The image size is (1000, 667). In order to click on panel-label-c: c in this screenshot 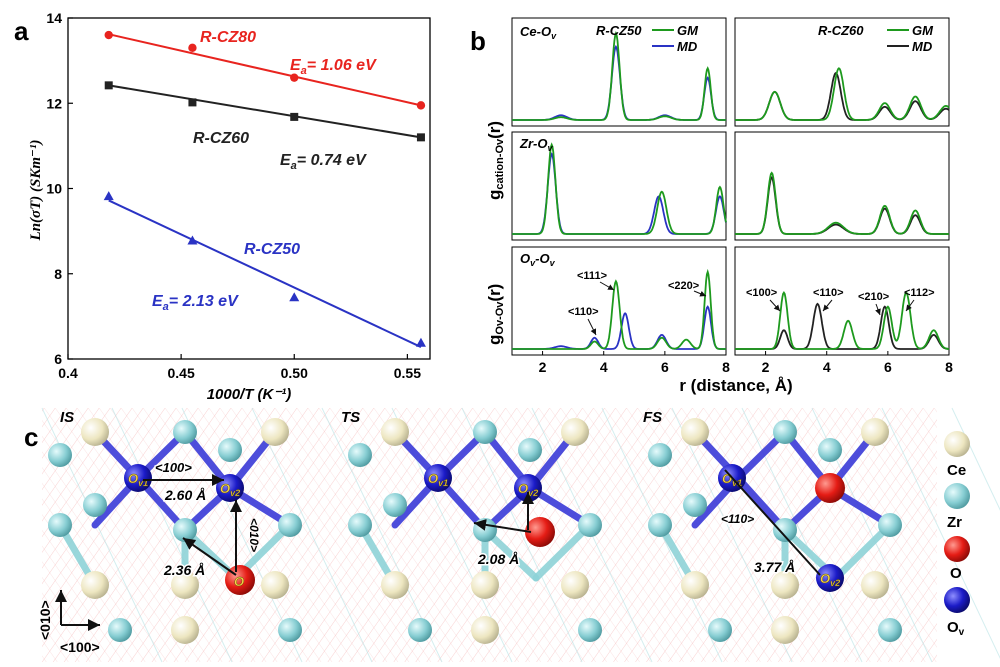, I will do `click(31, 437)`.